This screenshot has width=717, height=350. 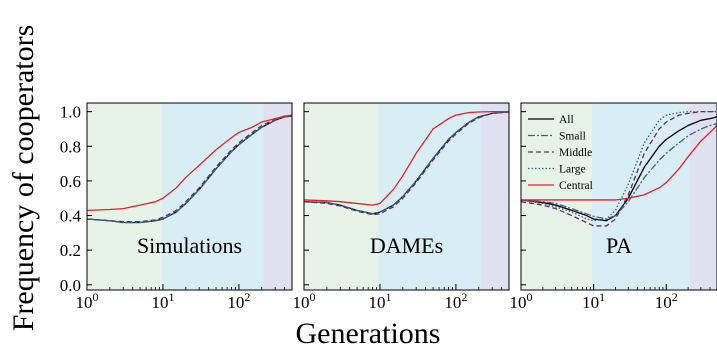 What do you see at coordinates (70, 285) in the screenshot?
I see `y-tick-label: 0.0` at bounding box center [70, 285].